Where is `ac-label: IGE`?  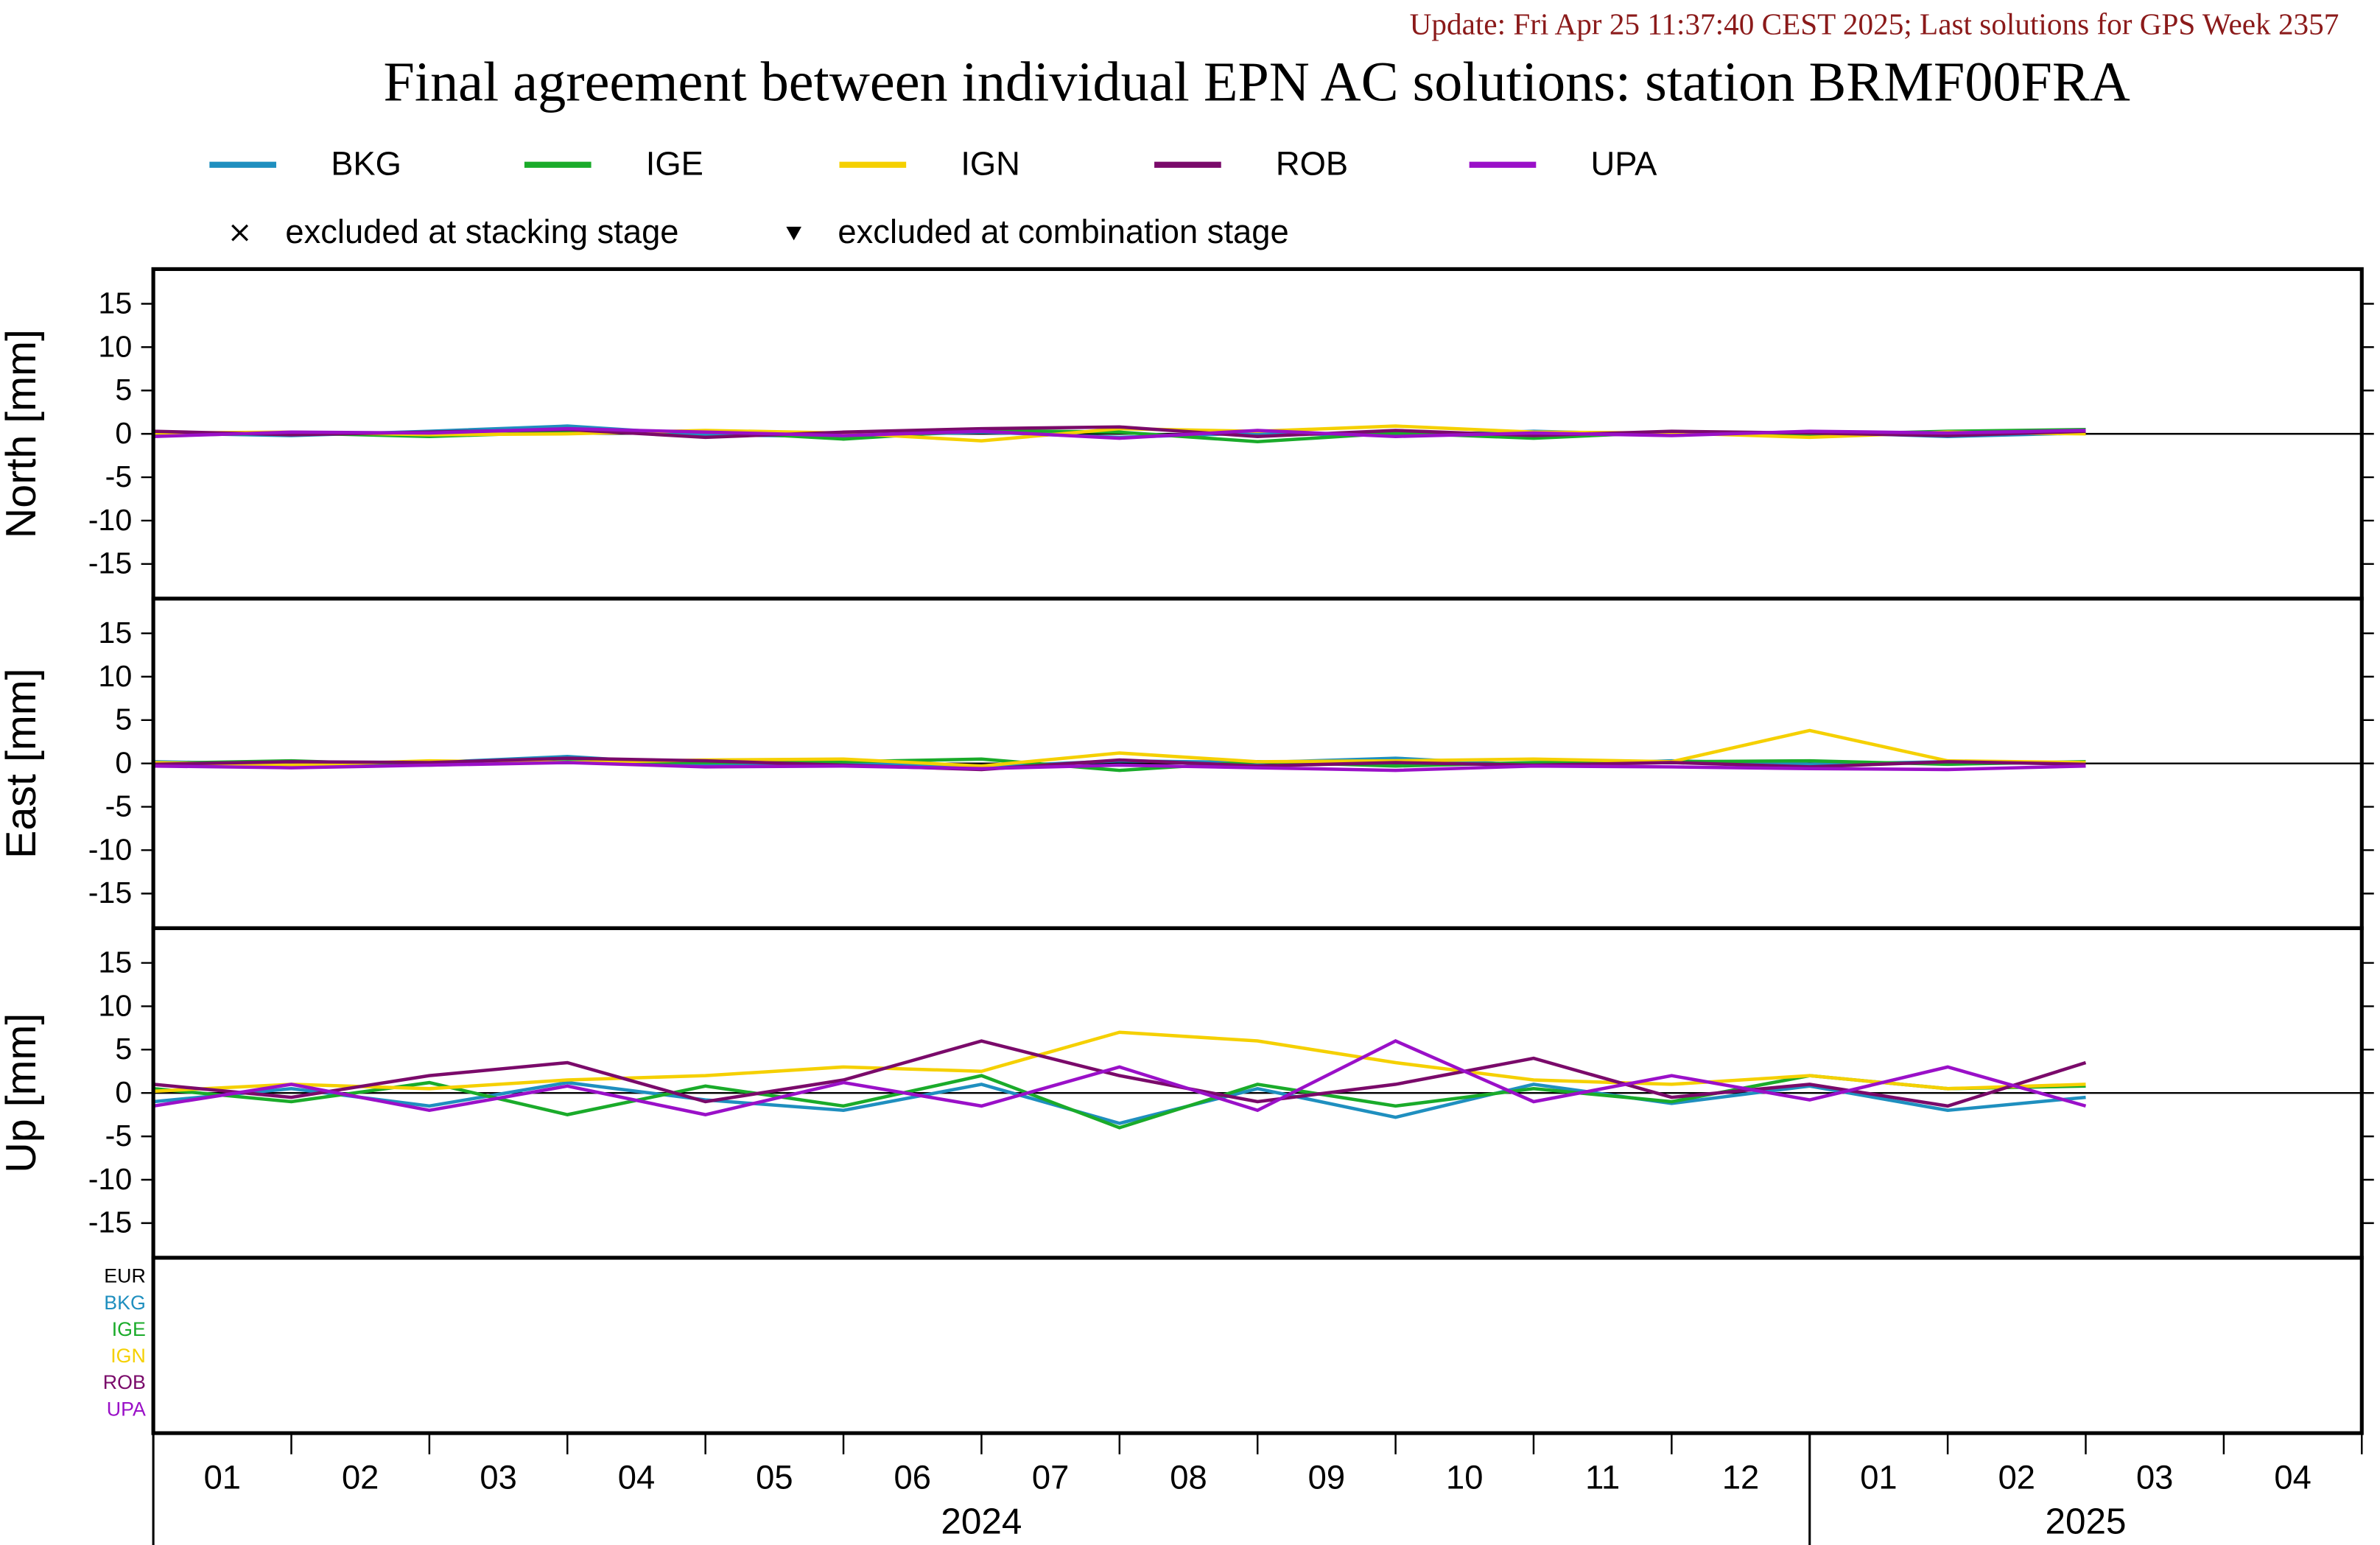
ac-label: IGE is located at coordinates (129, 1329).